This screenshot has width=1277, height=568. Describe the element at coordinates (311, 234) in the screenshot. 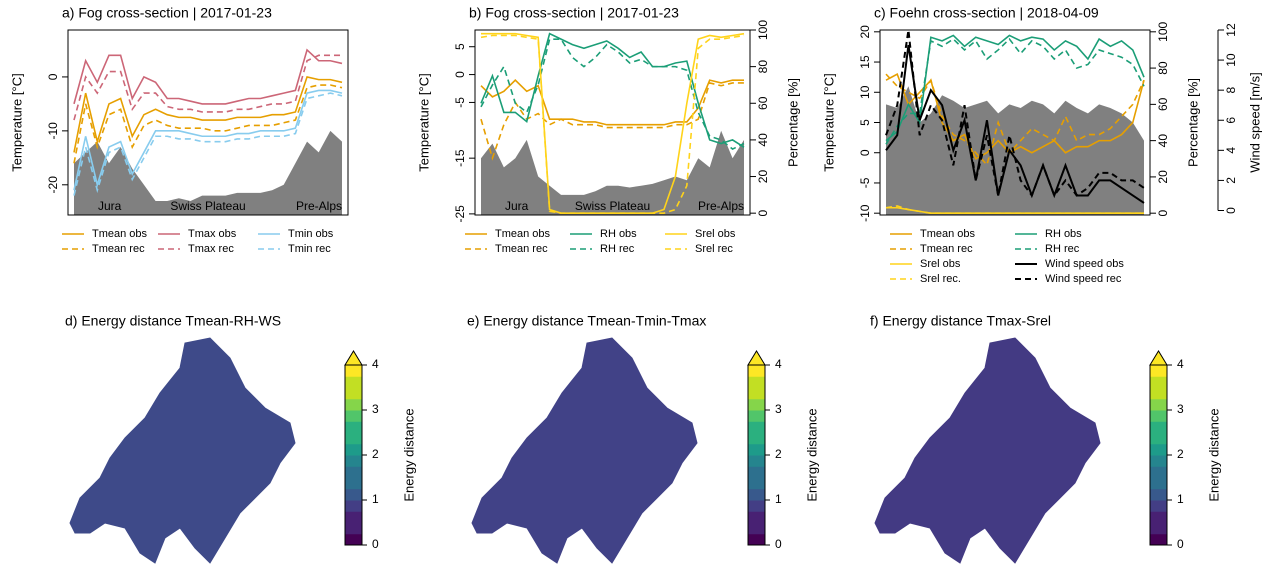

I see `legend-label: Tmin obs` at that location.